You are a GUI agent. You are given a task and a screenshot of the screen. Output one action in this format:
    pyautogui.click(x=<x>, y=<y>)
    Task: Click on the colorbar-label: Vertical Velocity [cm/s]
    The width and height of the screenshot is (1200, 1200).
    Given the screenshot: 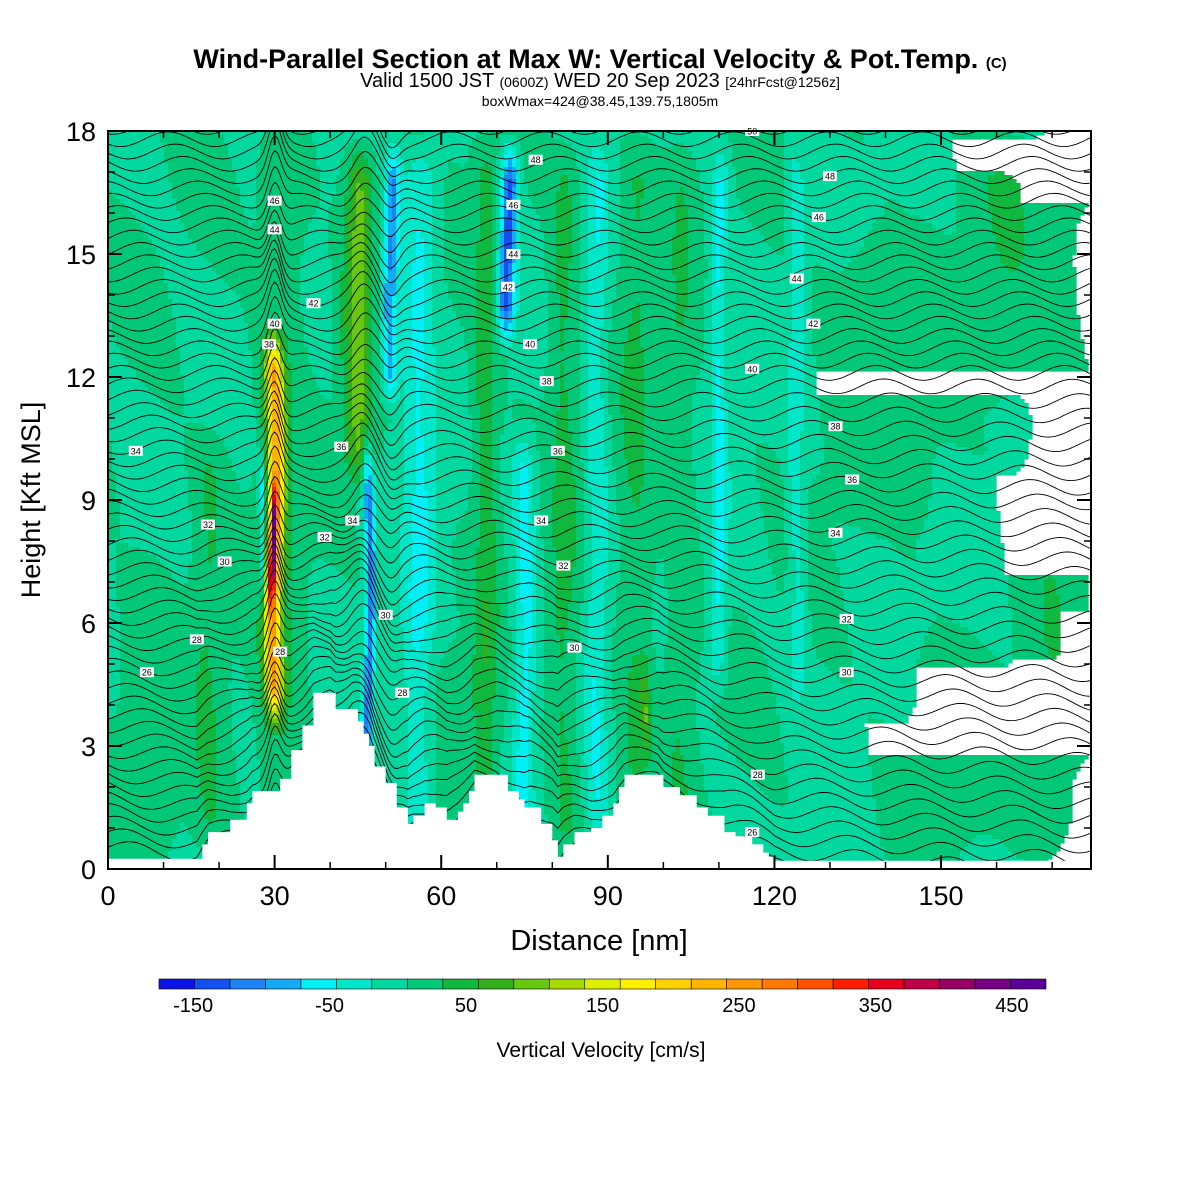 What is the action you would take?
    pyautogui.click(x=601, y=1050)
    